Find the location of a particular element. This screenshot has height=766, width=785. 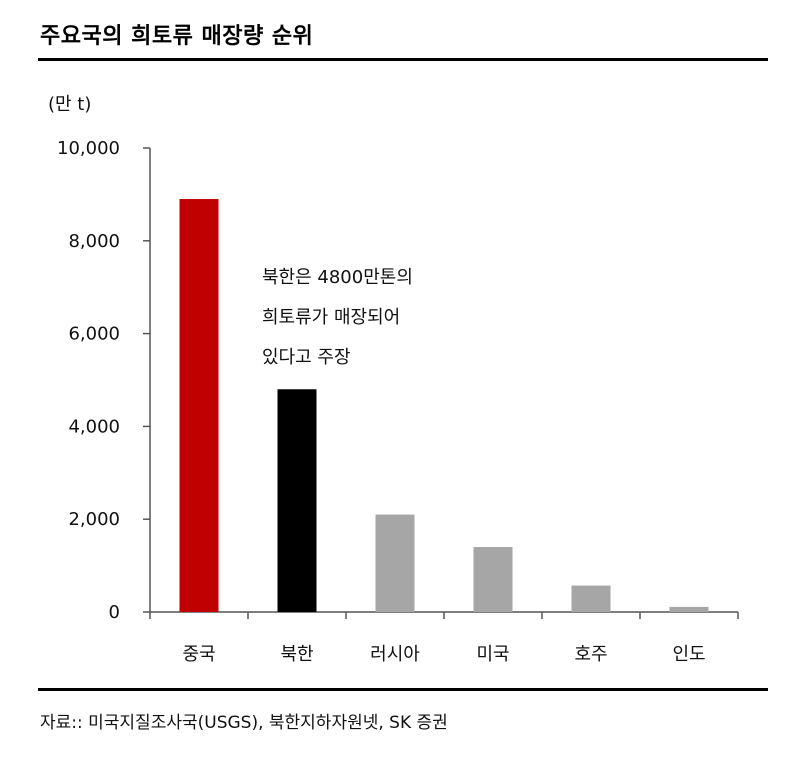

y-tick-label: 0 is located at coordinates (114, 612).